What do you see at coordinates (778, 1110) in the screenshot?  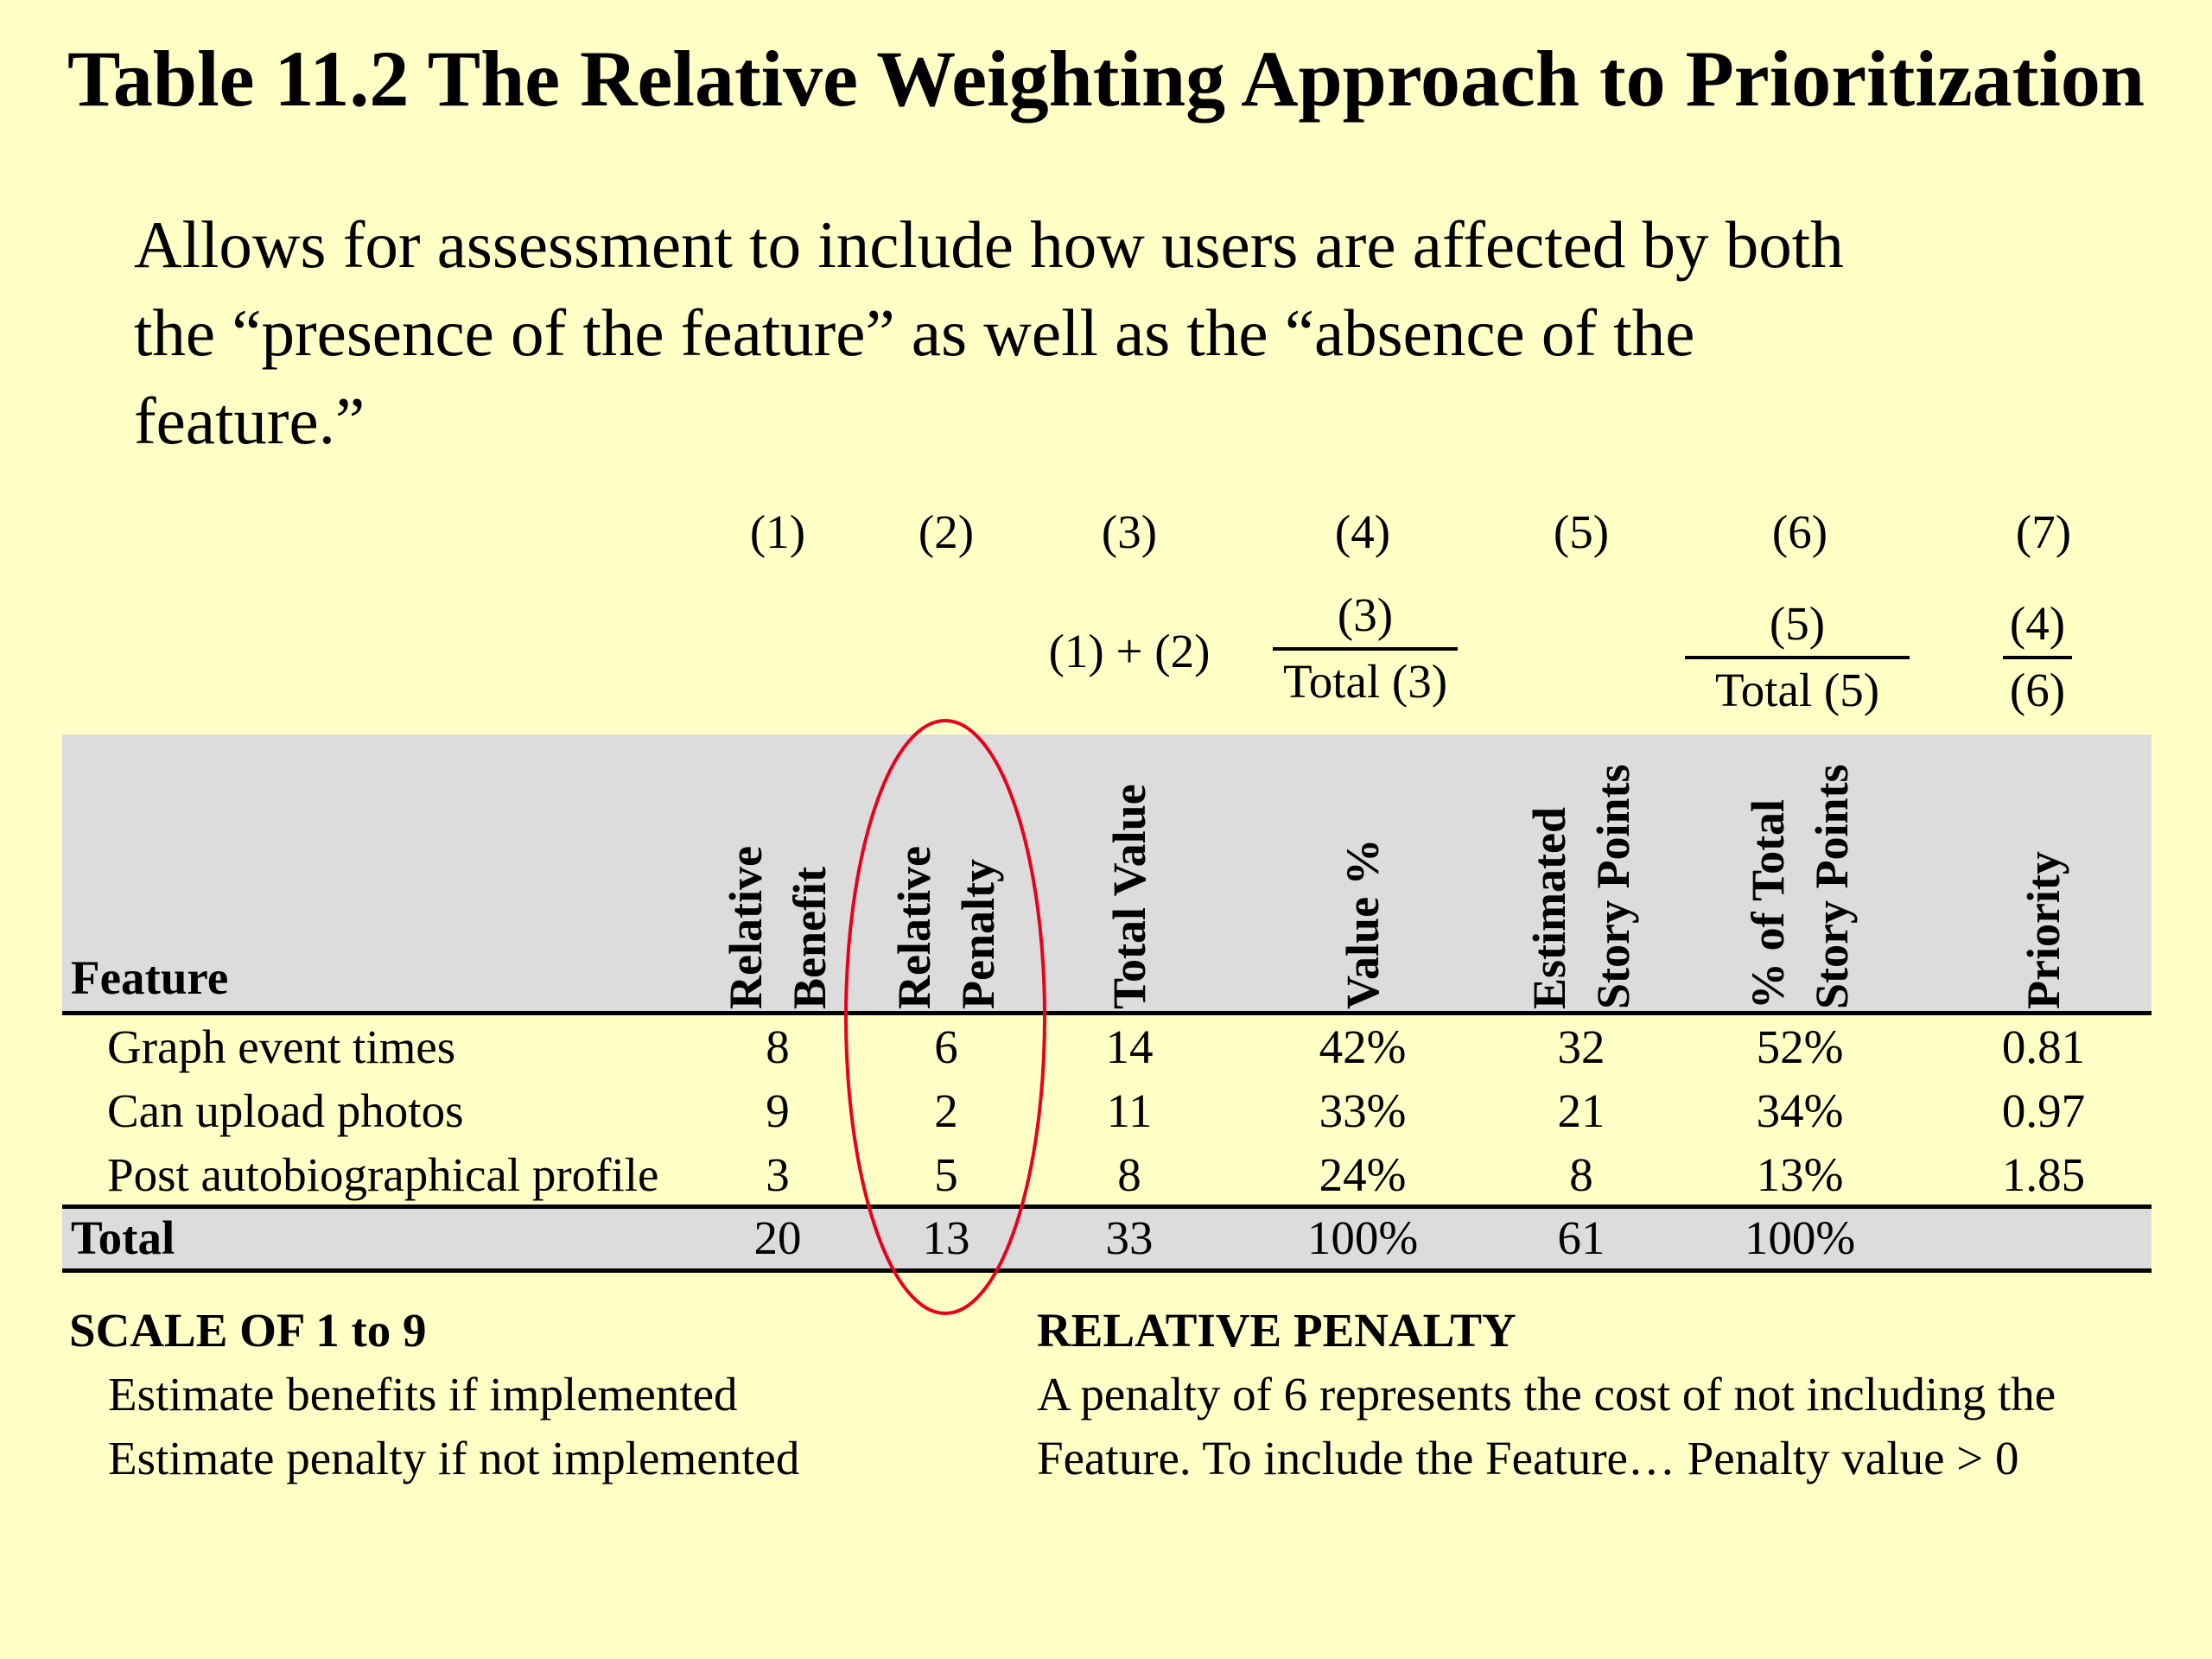 I see `row-benefit: 9` at bounding box center [778, 1110].